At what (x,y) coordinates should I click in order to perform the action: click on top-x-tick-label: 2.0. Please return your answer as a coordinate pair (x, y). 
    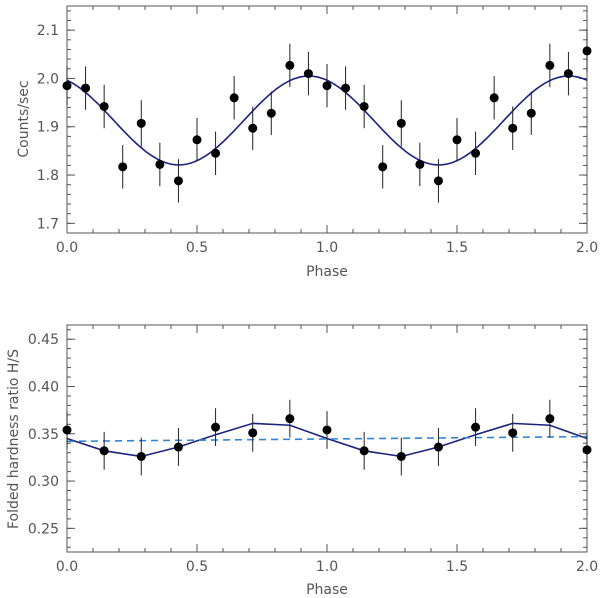
    Looking at the image, I should click on (587, 248).